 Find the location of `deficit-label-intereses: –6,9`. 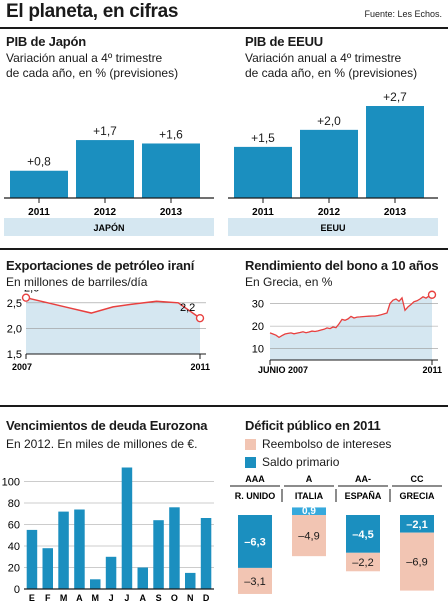

deficit-label-intereses: –6,9 is located at coordinates (416, 563).